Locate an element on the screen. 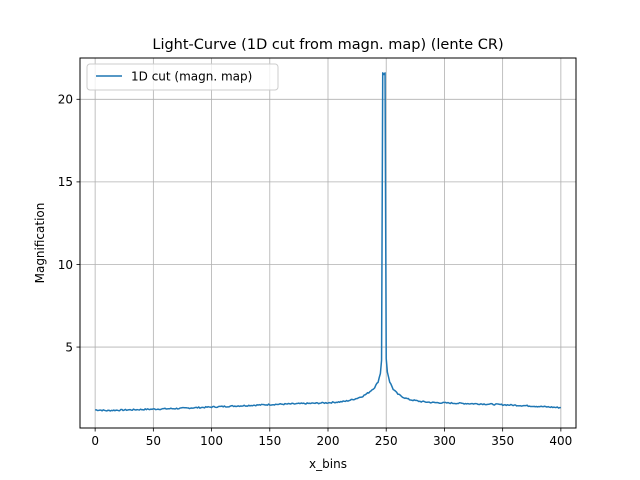 Image resolution: width=640 pixels, height=480 pixels. x-tick-label: 50 is located at coordinates (153, 441).